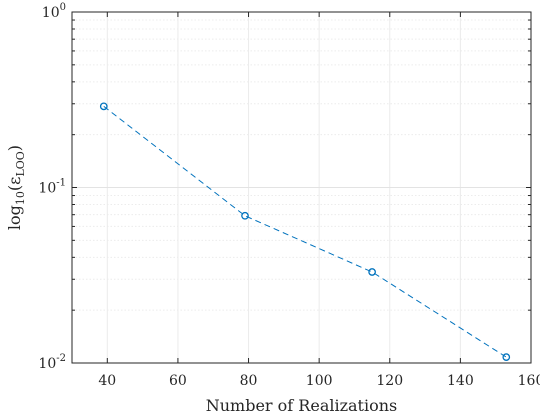 This screenshot has height=415, width=540. What do you see at coordinates (249, 381) in the screenshot?
I see `x-tick-label: 80` at bounding box center [249, 381].